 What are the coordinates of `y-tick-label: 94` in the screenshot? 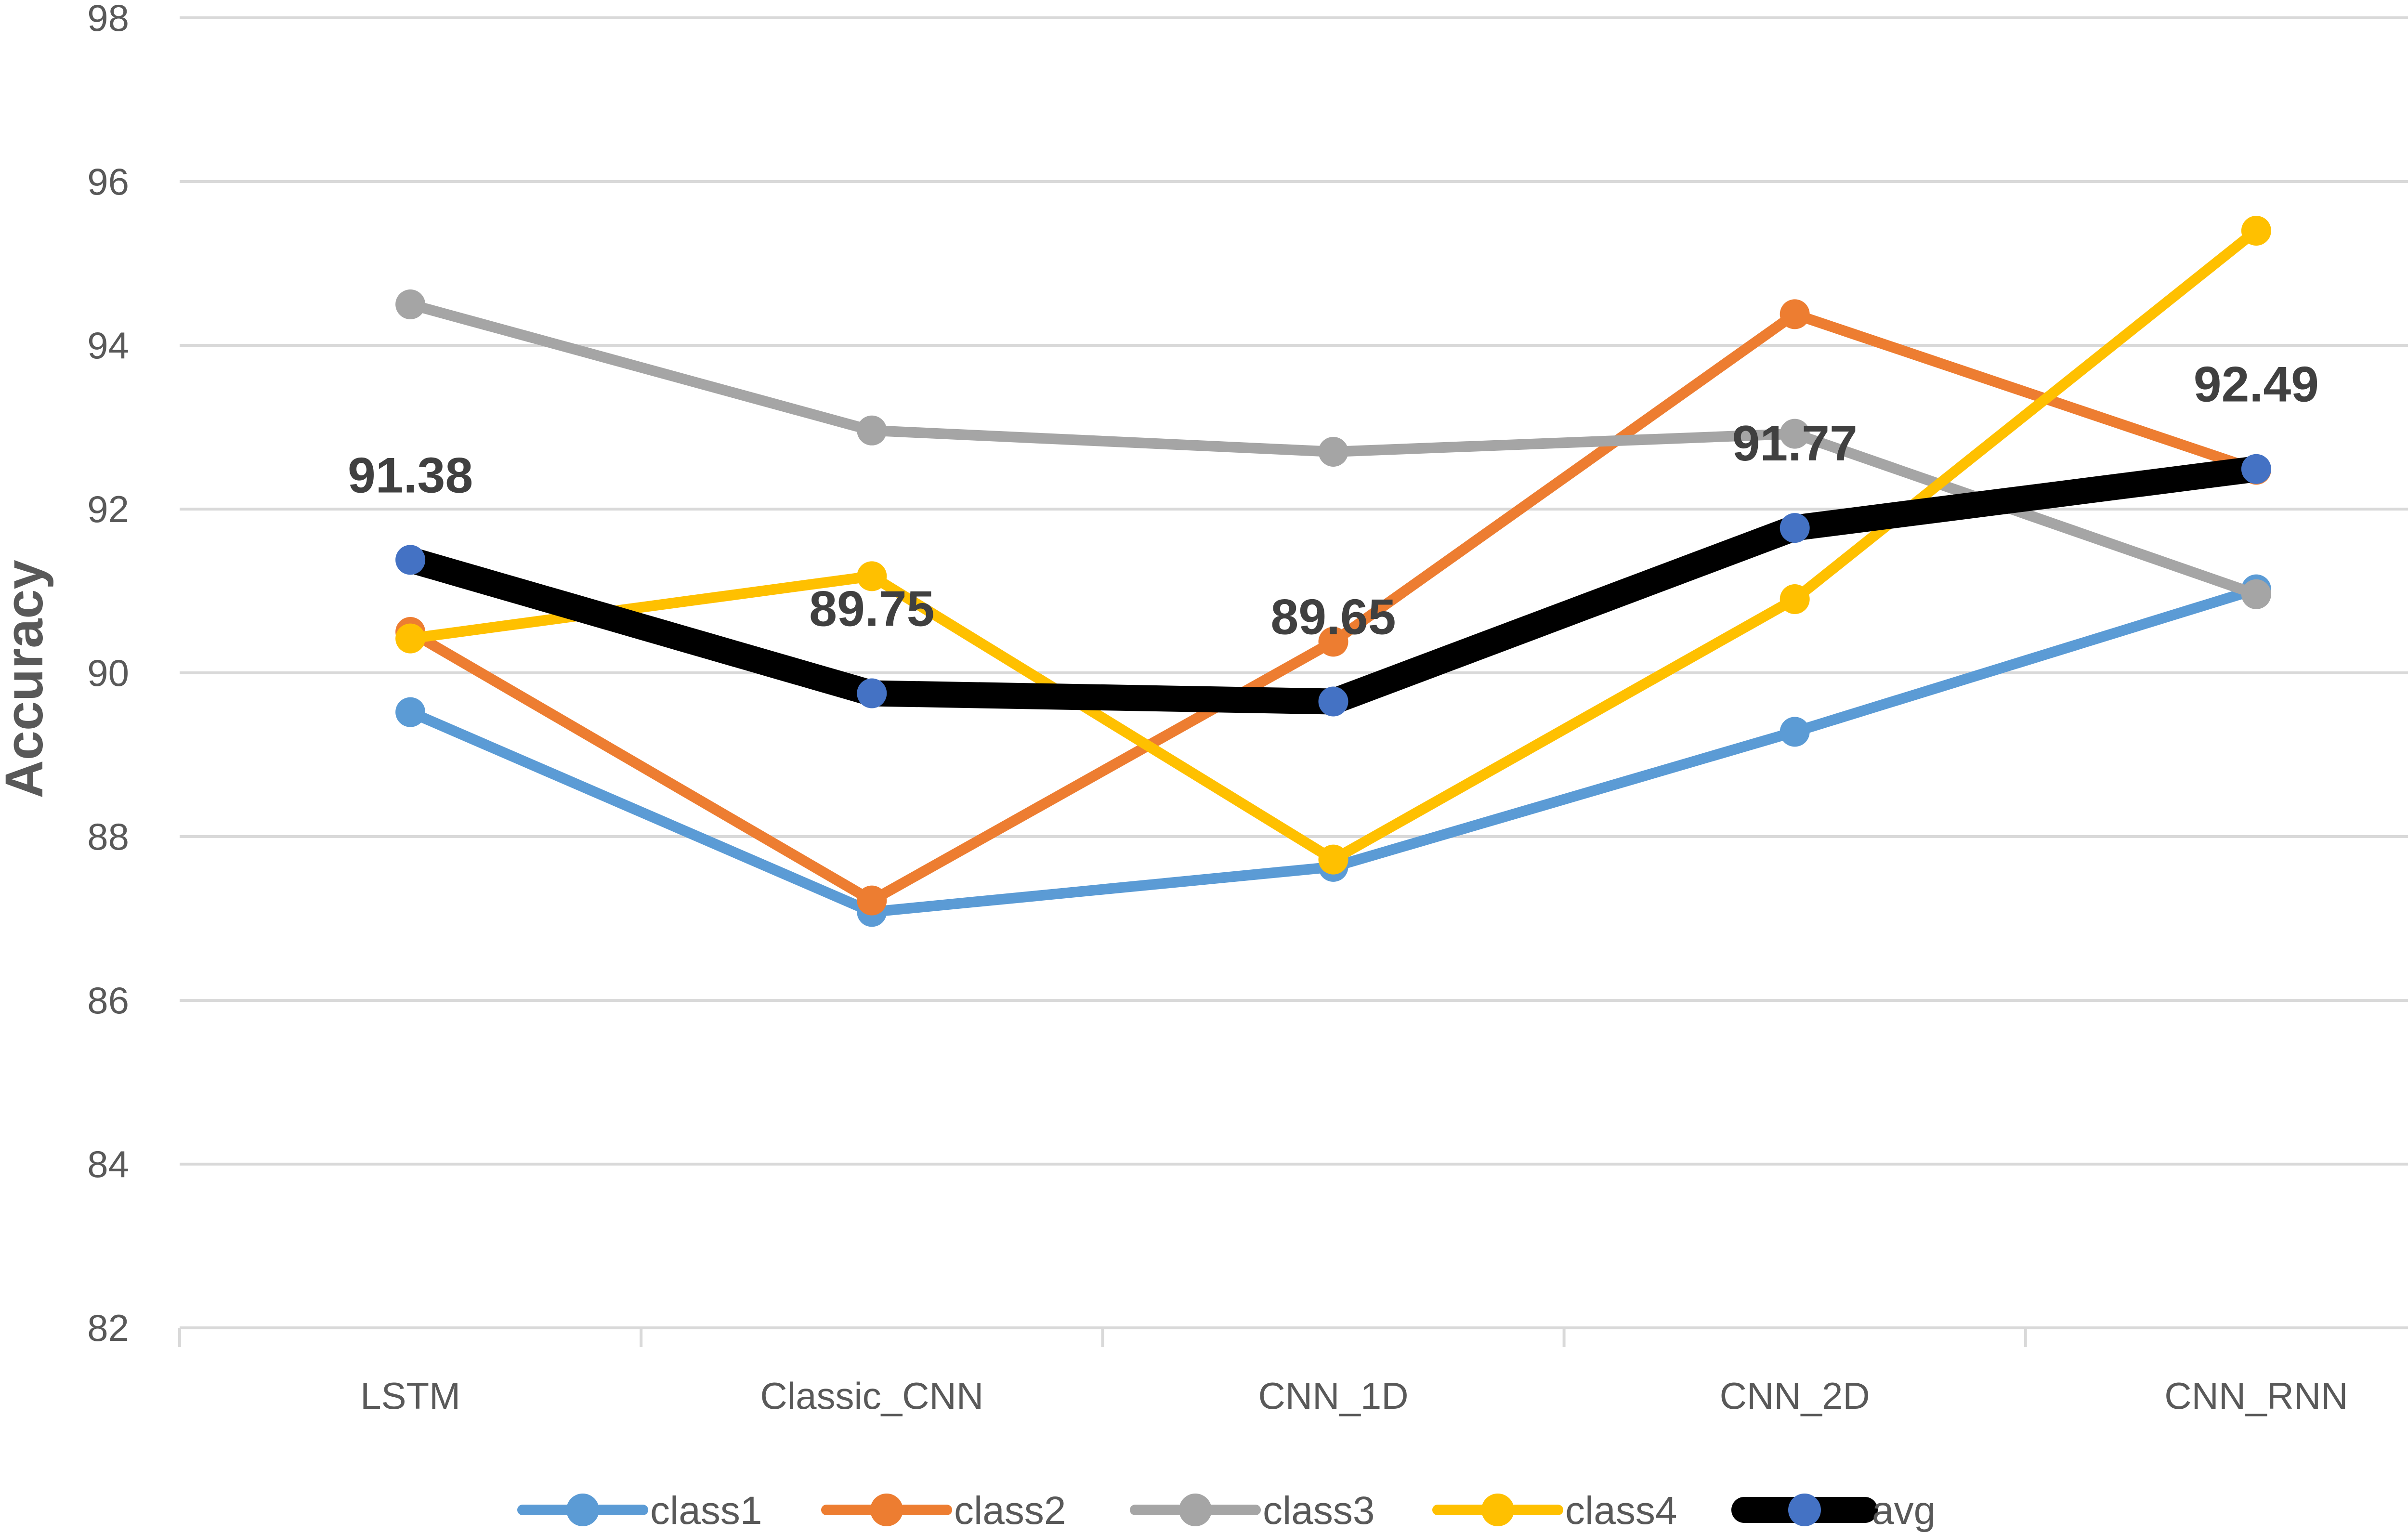 It's located at (108, 345).